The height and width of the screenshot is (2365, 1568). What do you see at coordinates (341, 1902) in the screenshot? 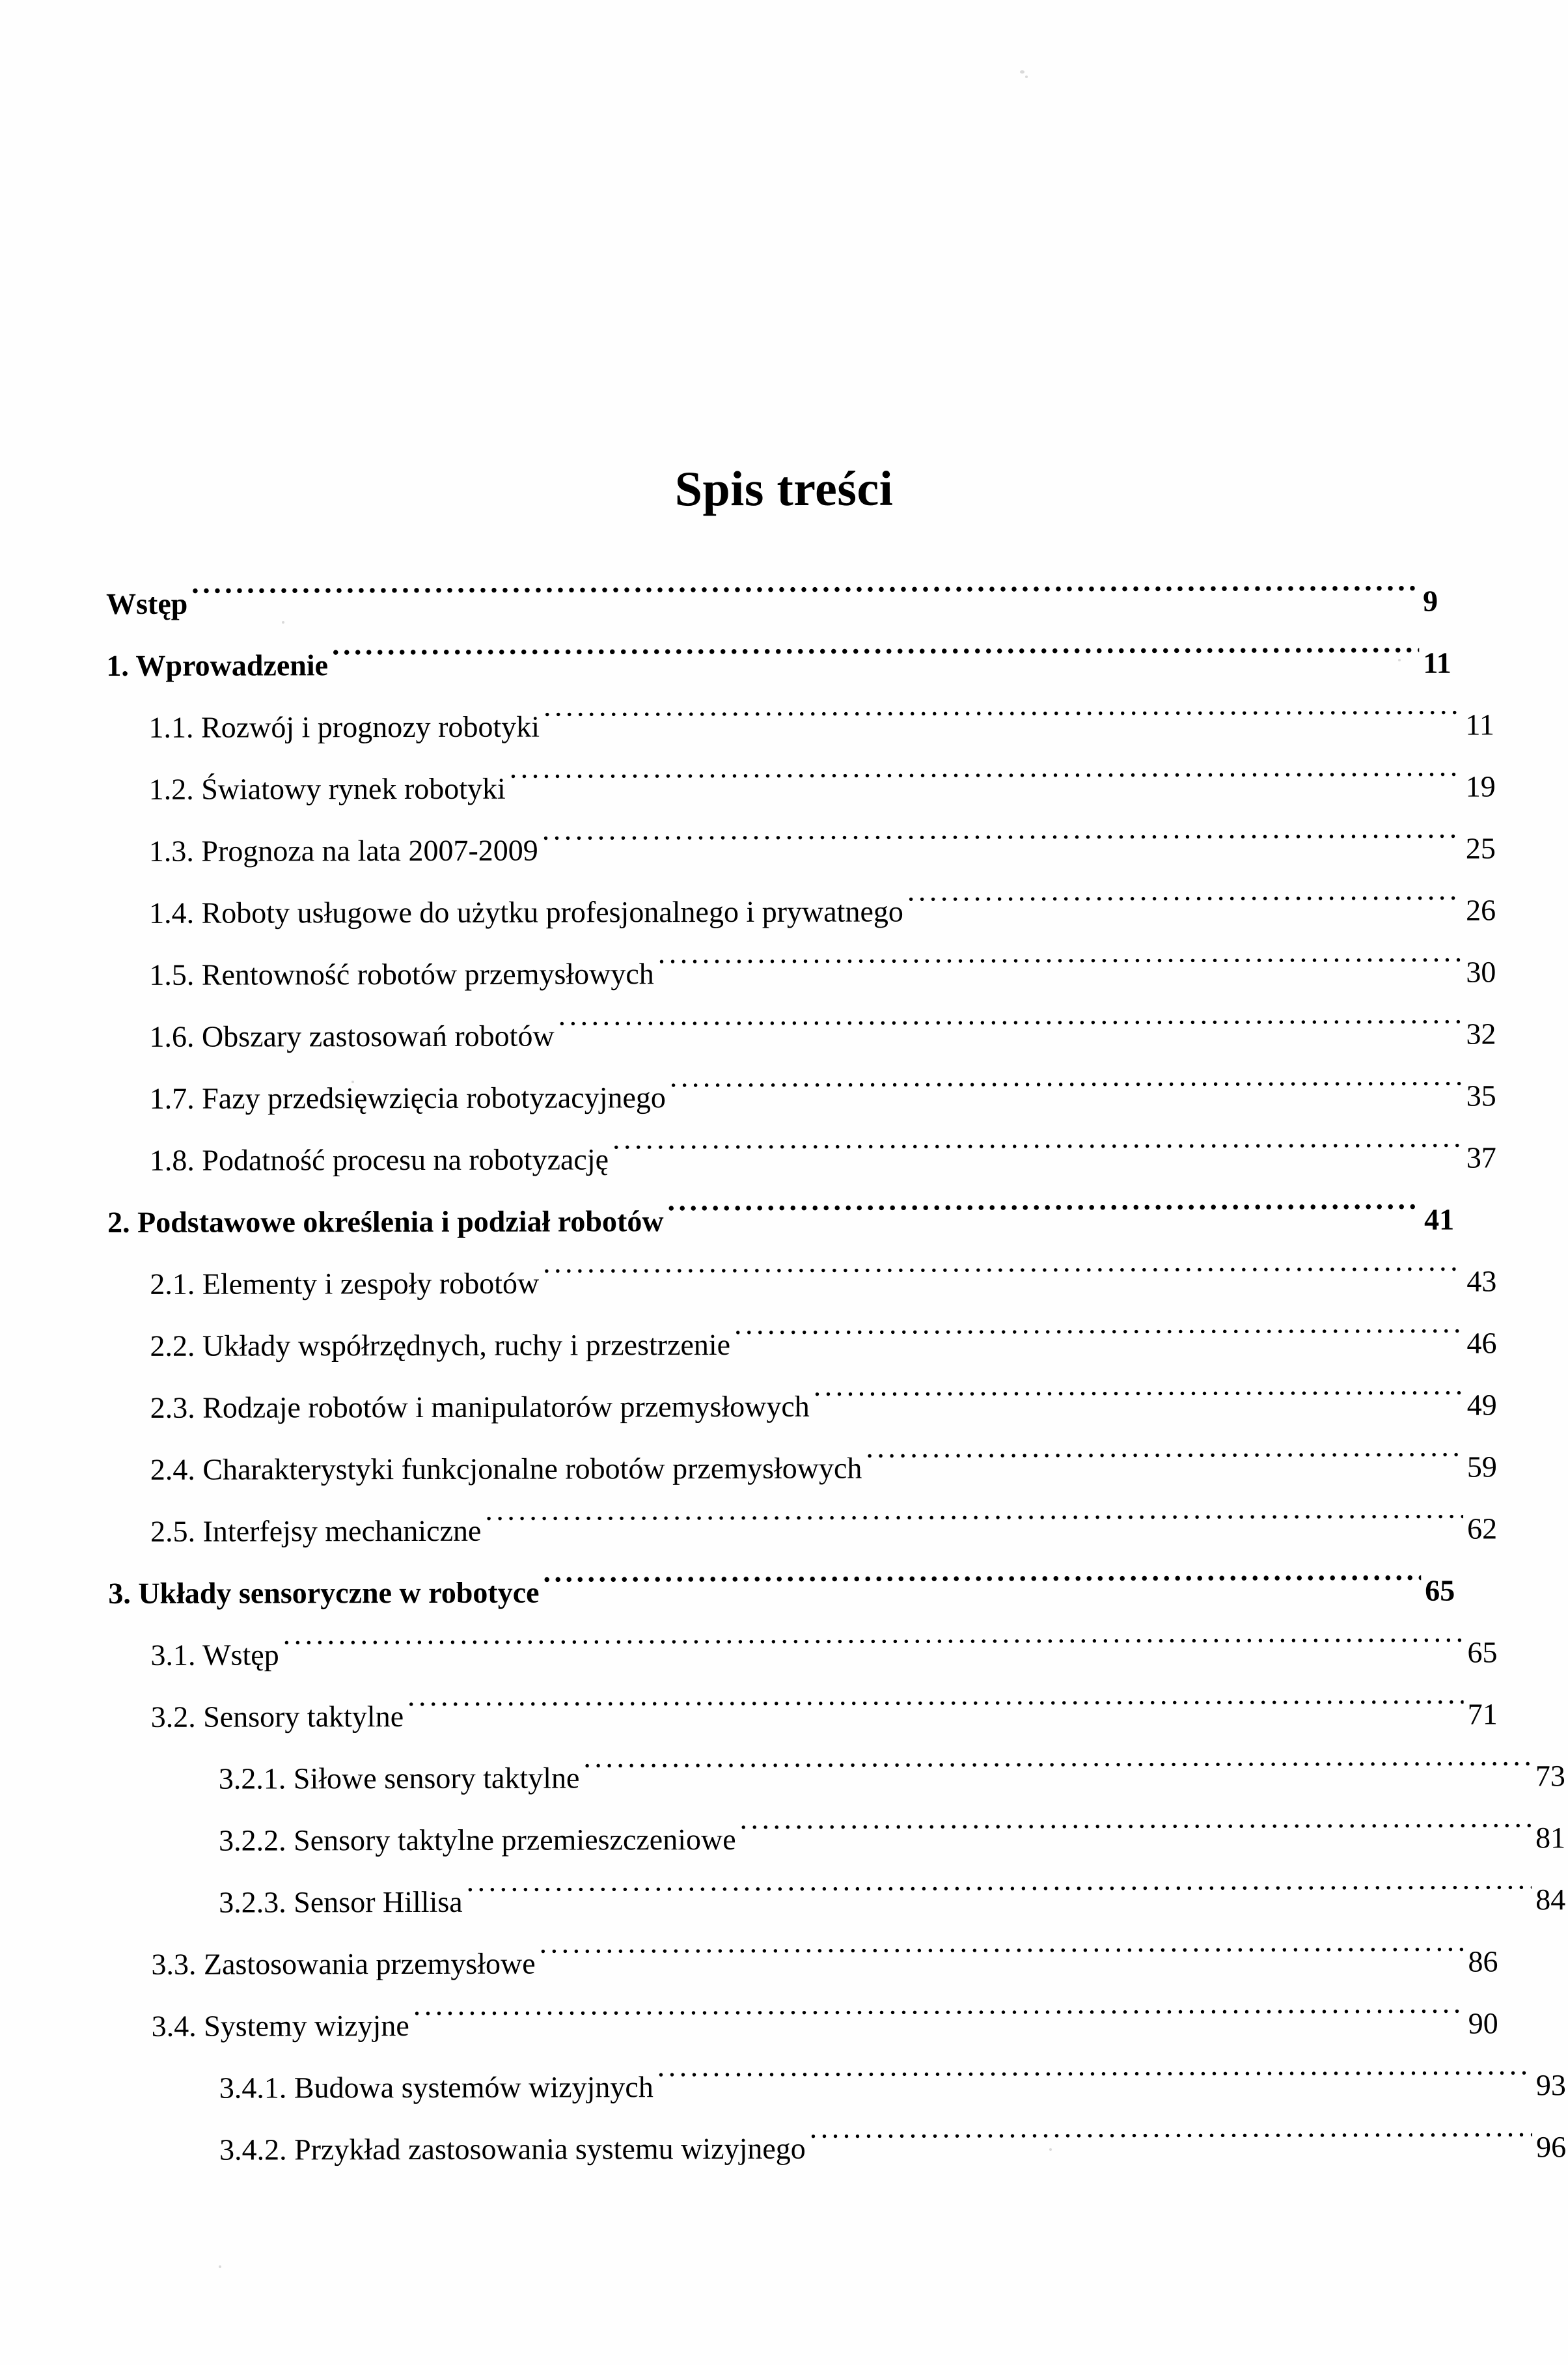
I see `toc-entry-label: 3.2.3. Sensor Hillisa` at bounding box center [341, 1902].